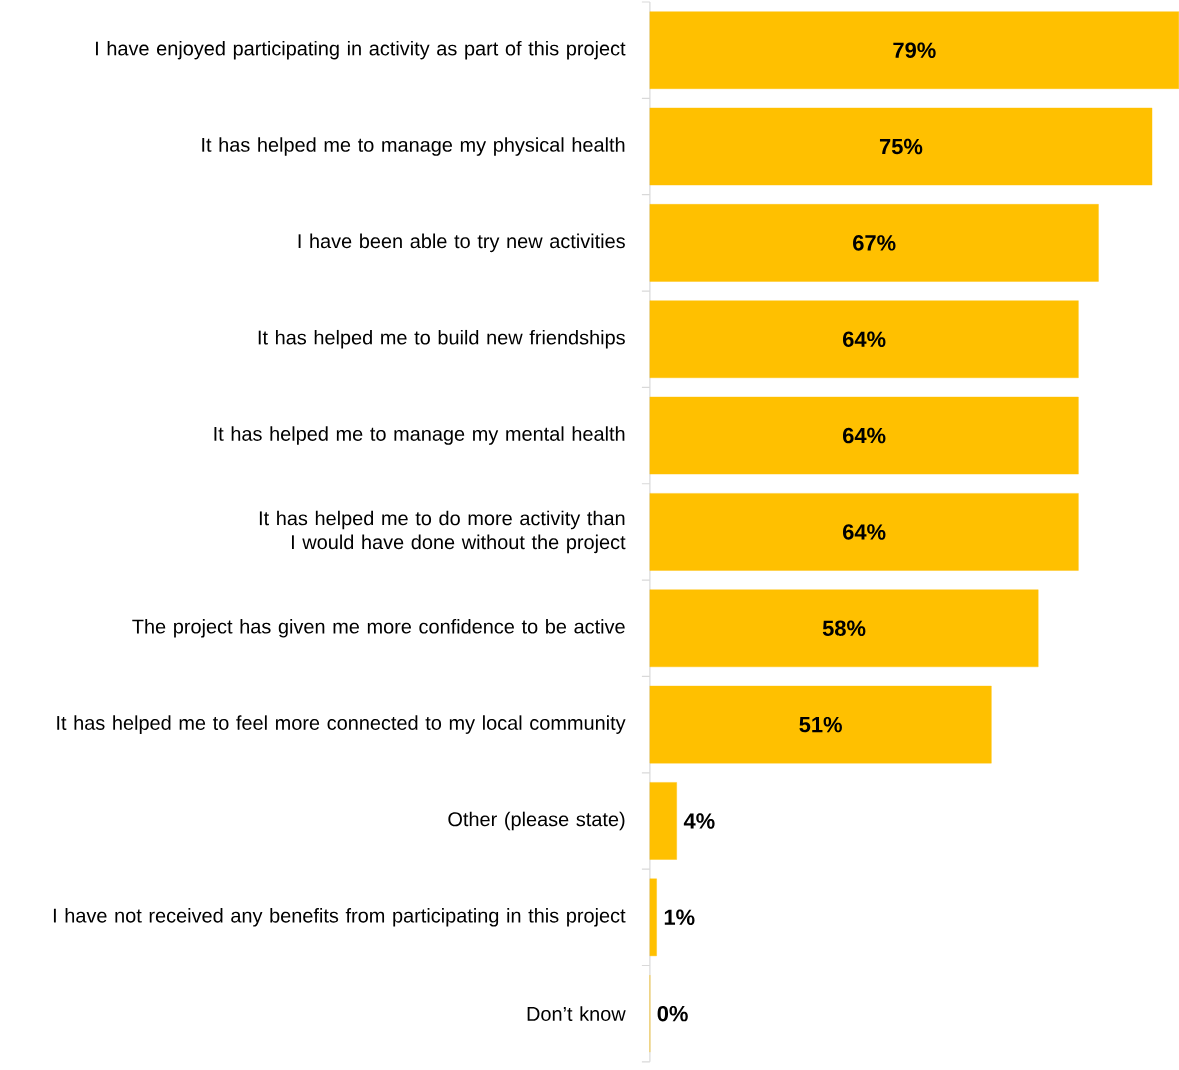 The height and width of the screenshot is (1070, 1179). I want to click on y-tick-label: The project has given me more confidence to be active, so click(378, 628).